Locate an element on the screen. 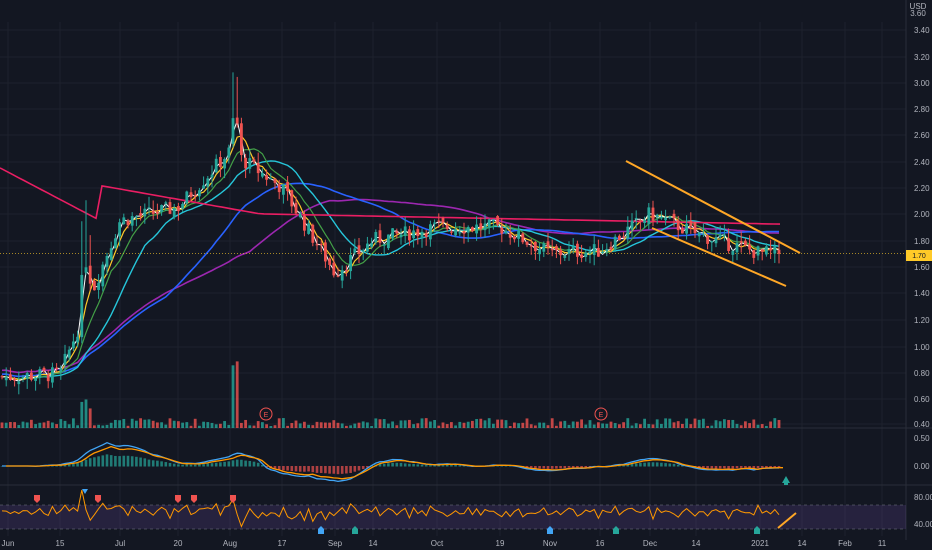 Image resolution: width=932 pixels, height=550 pixels. current-price-badge is located at coordinates (919, 255).